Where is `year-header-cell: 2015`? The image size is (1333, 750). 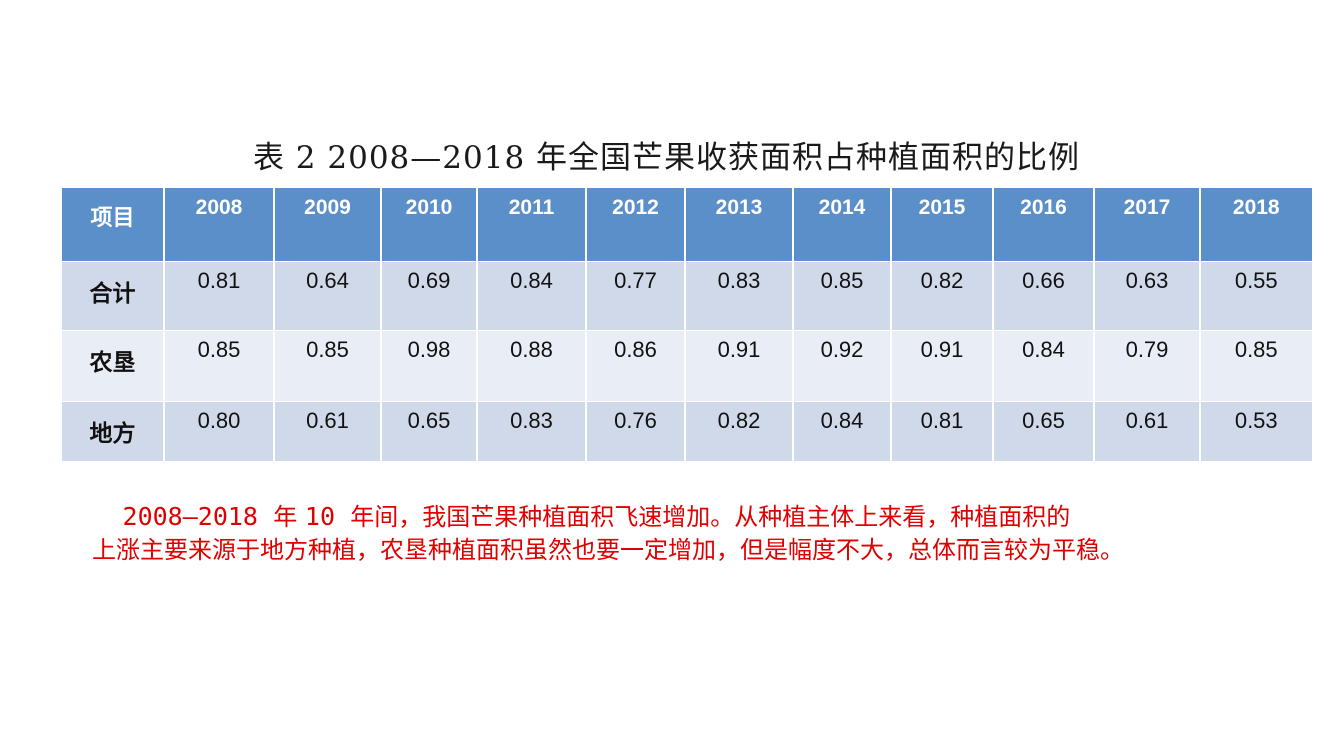 year-header-cell: 2015 is located at coordinates (942, 224).